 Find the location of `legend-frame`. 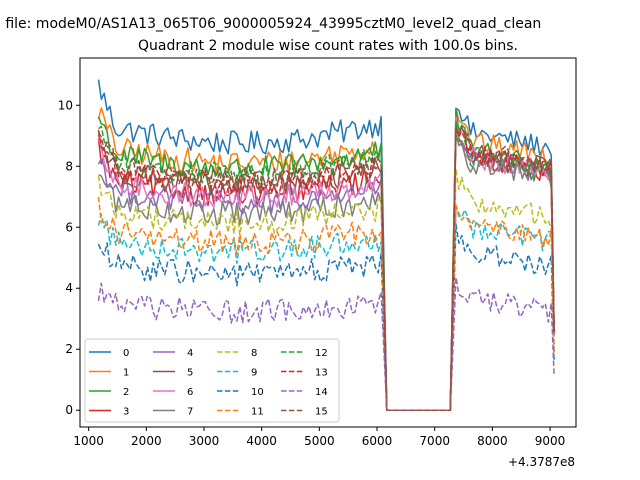

legend-frame is located at coordinates (212, 380).